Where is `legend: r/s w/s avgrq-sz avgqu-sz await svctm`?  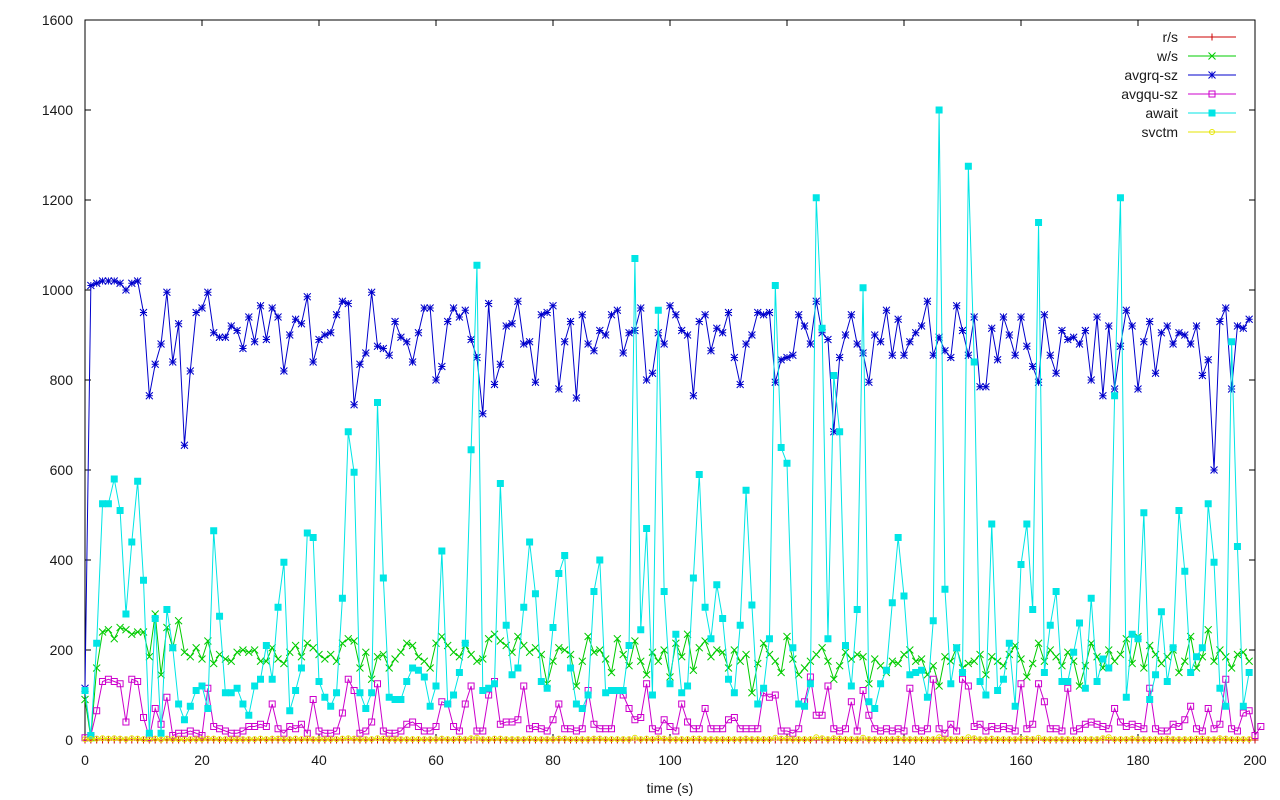
legend: r/s w/s avgrq-sz avgqu-sz await svctm is located at coordinates (1178, 84).